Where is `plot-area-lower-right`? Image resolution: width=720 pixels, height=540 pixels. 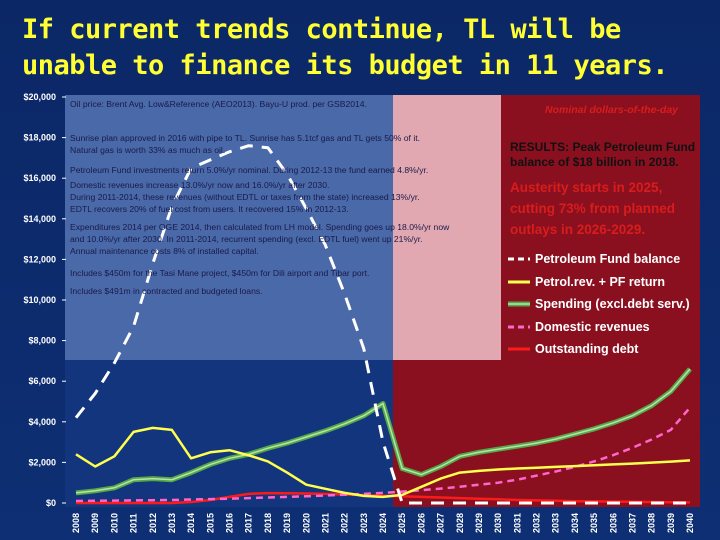
plot-area-lower-right is located at coordinates (546, 433).